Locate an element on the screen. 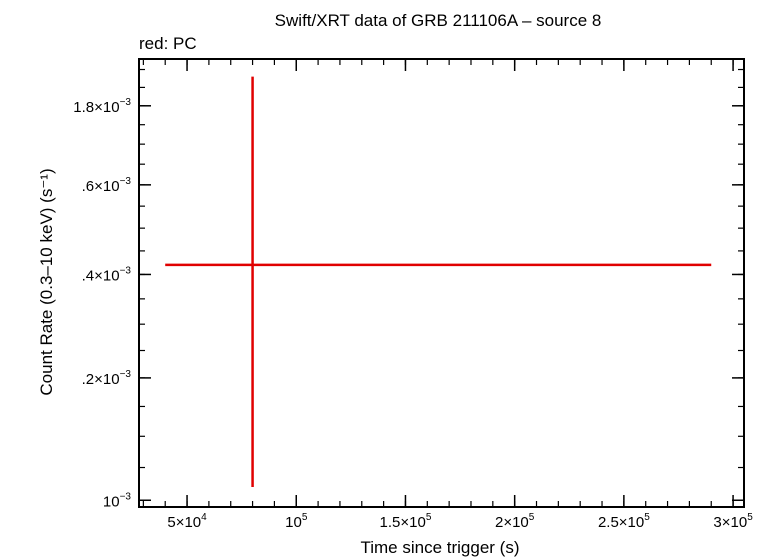 This screenshot has height=558, width=776. chart-subtitle: red: PC is located at coordinates (168, 43).